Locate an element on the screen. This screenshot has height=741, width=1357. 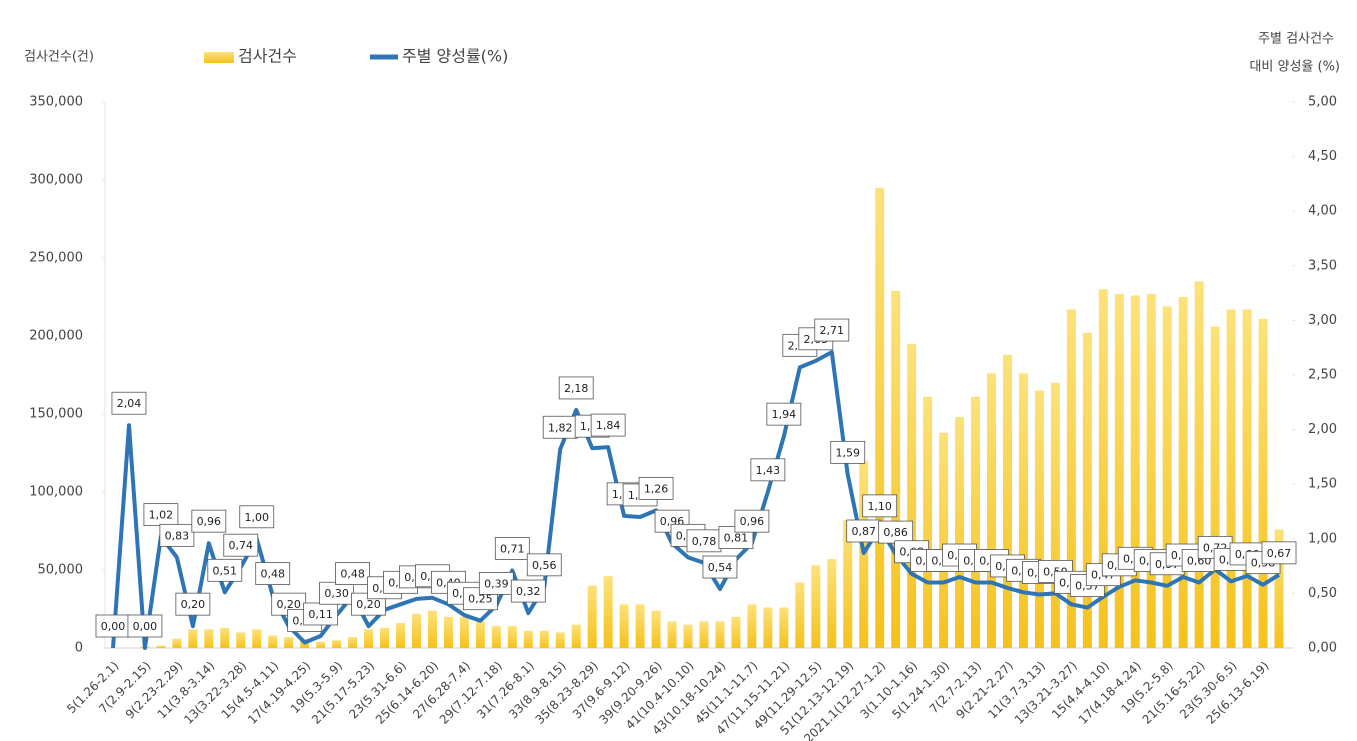
y2-axis-title: 대비 양성율 (%) is located at coordinates (1294, 67).